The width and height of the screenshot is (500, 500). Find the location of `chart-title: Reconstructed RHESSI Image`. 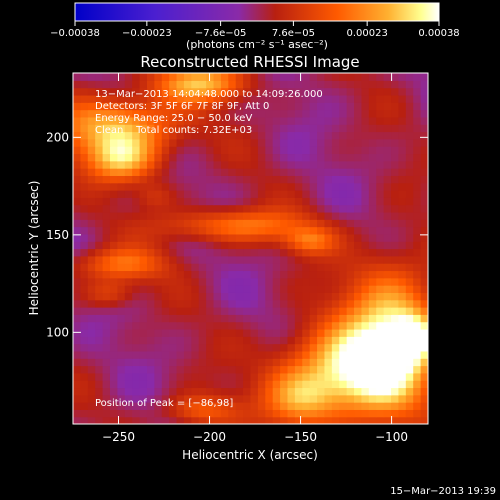

chart-title: Reconstructed RHESSI Image is located at coordinates (249, 62).